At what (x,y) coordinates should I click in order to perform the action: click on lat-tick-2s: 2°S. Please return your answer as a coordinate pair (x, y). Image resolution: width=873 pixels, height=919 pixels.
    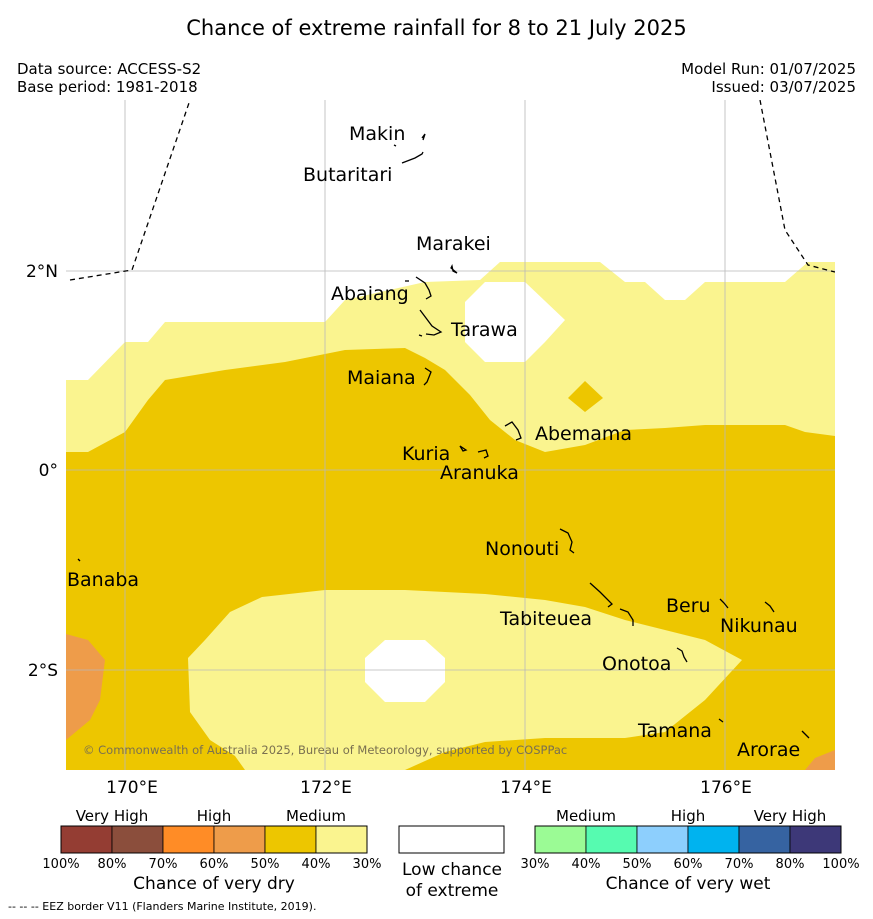
    Looking at the image, I should click on (43, 671).